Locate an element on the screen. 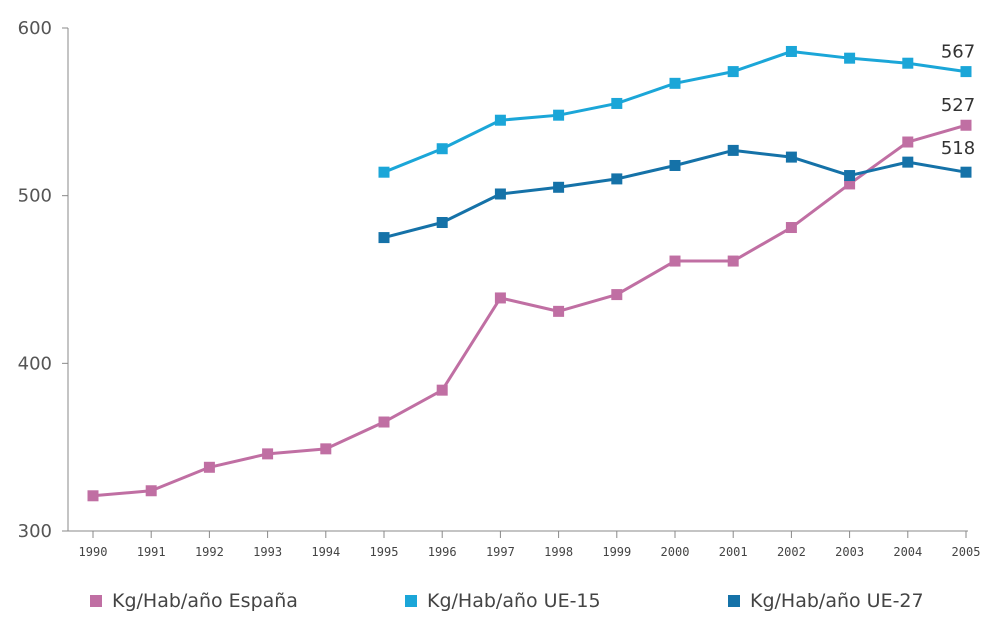 This screenshot has width=983, height=619. x-tick-label: 2000 is located at coordinates (675, 552).